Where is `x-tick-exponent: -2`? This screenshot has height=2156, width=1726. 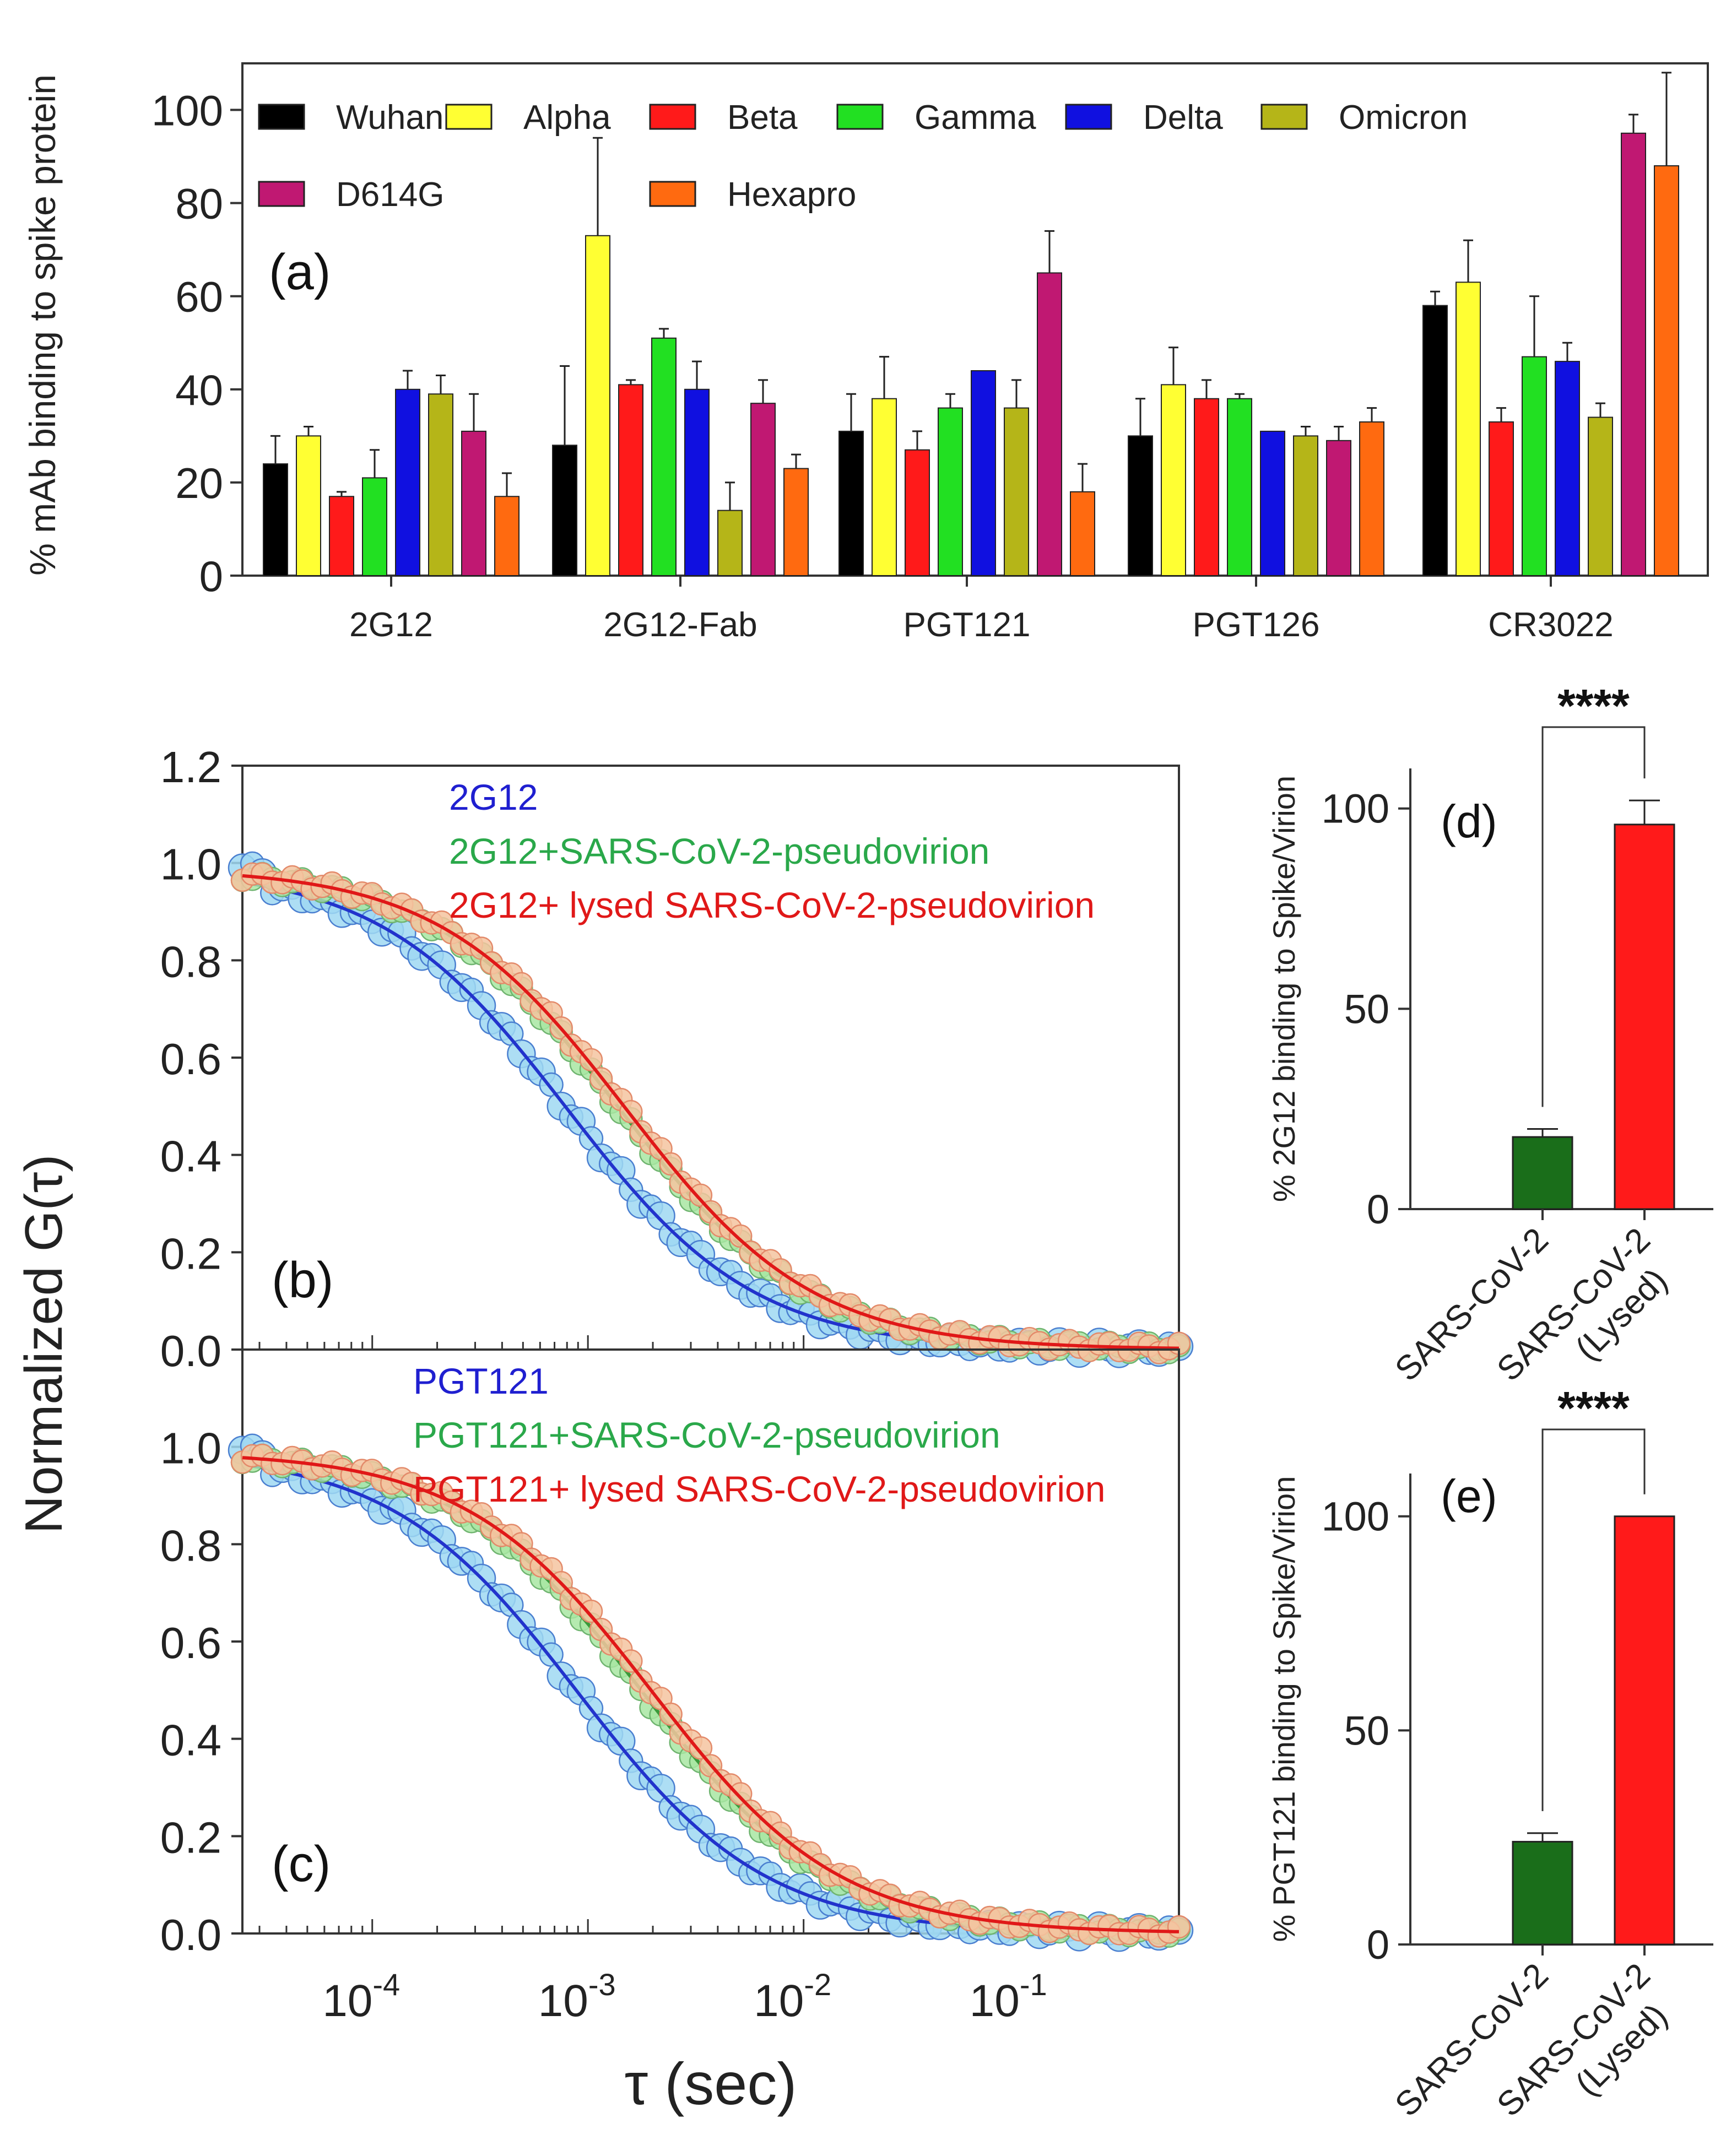 x-tick-exponent: -2 is located at coordinates (818, 1984).